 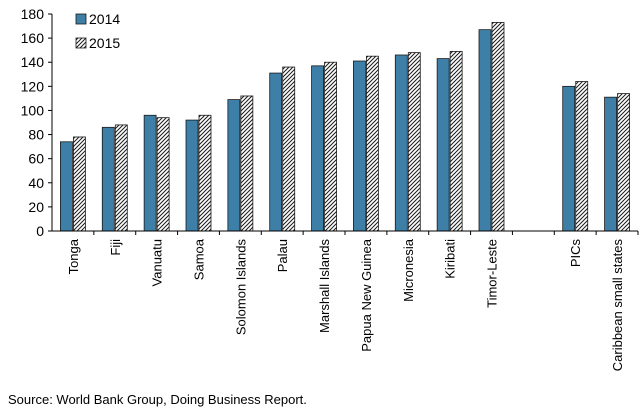 I want to click on y-tick-label: 180, so click(x=33, y=14).